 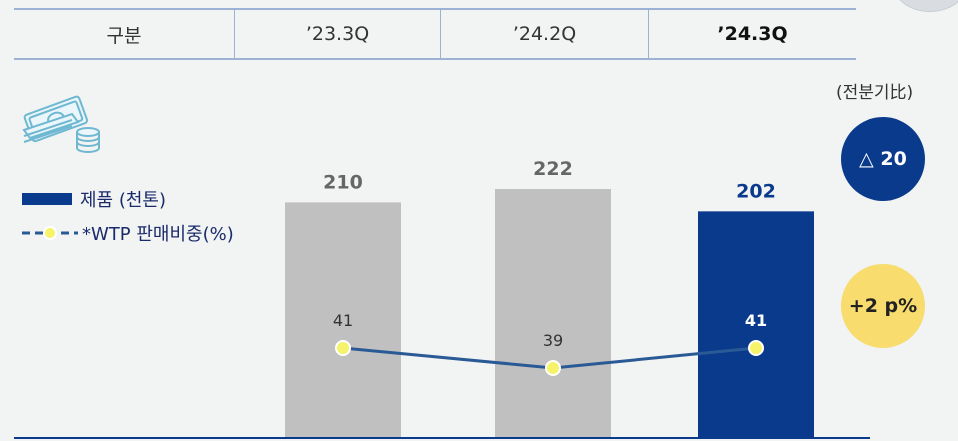 What do you see at coordinates (553, 169) in the screenshot?
I see `bar-value-label: 222` at bounding box center [553, 169].